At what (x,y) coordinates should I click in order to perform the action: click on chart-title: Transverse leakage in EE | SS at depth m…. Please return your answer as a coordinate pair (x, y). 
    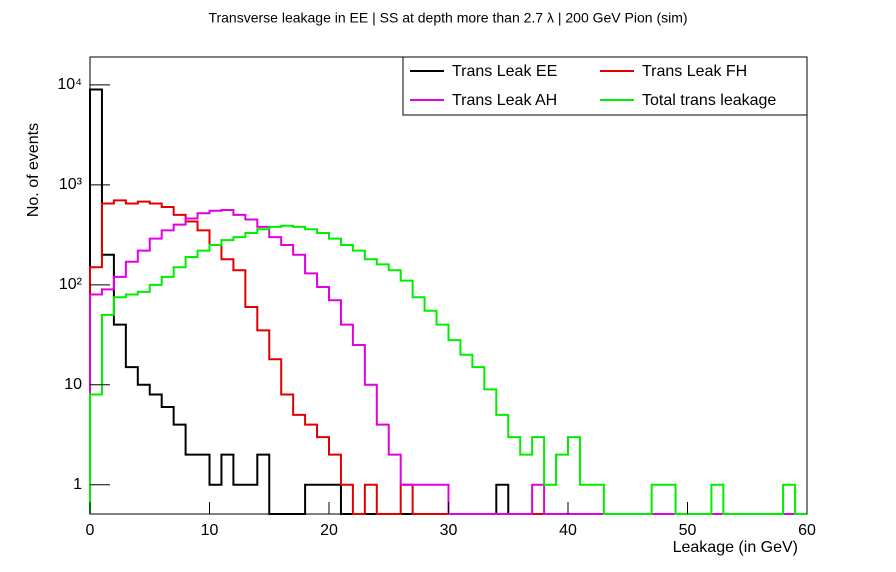
    Looking at the image, I should click on (447, 18).